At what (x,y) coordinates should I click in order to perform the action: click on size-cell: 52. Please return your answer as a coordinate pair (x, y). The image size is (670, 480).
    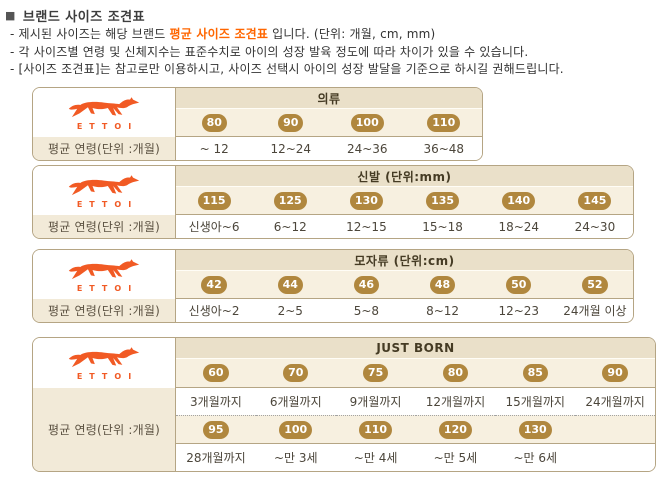
    Looking at the image, I should click on (594, 285).